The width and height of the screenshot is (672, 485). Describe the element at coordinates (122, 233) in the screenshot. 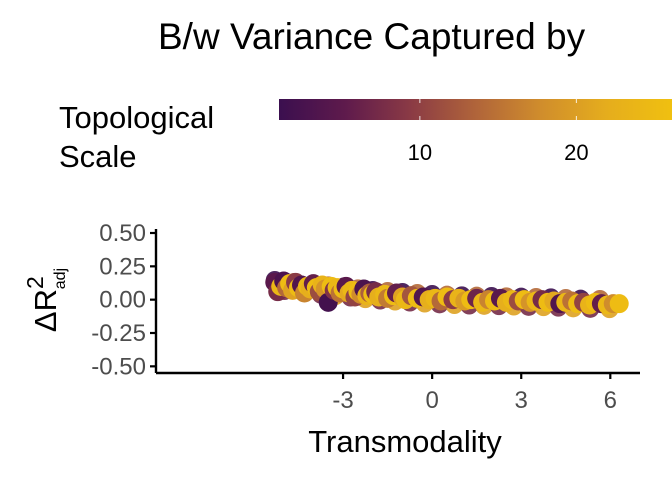

I see `y-tick-label-4: 0.50` at that location.